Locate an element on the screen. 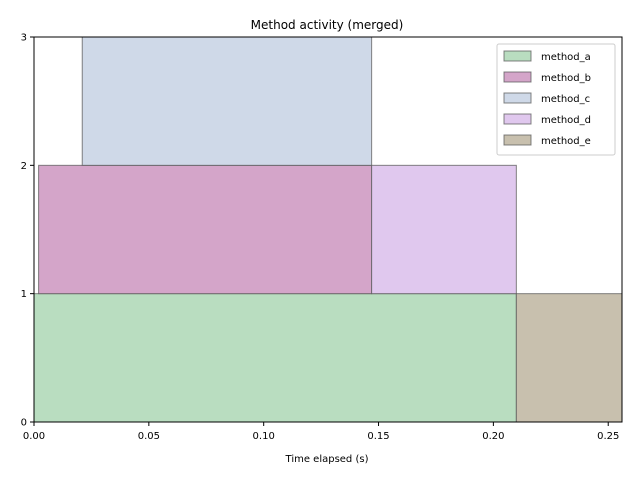  legend-swatch-method_a is located at coordinates (517, 56).